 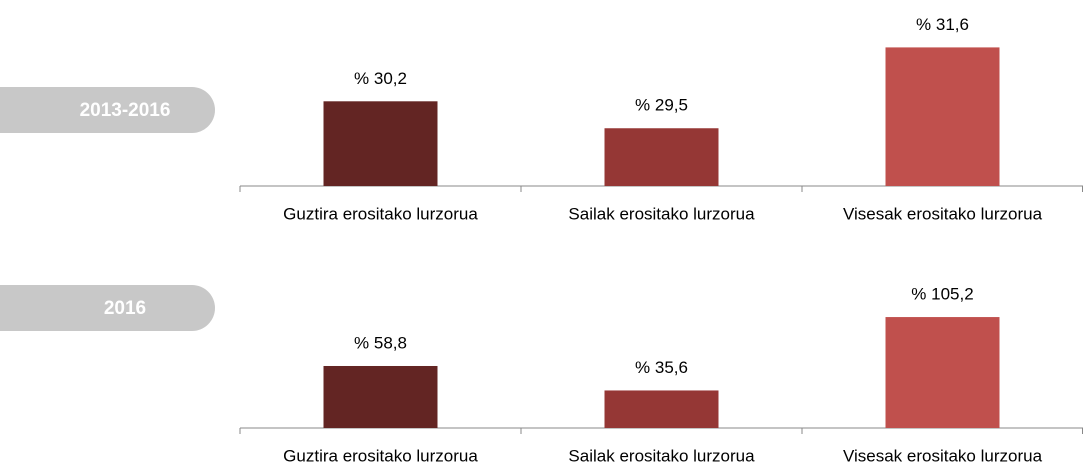 I want to click on data-label: % 58,8, so click(x=380, y=342).